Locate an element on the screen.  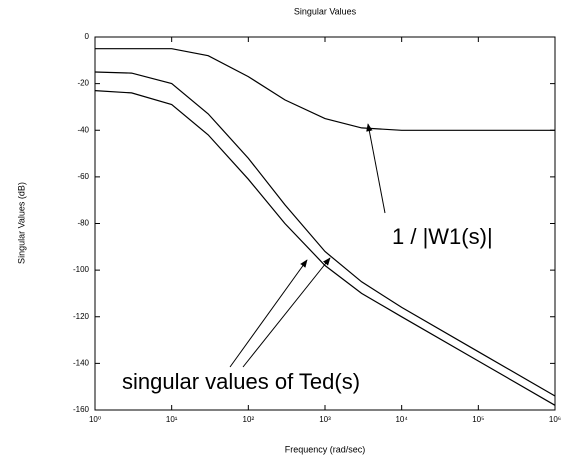
x-tick-label: 10⁰ is located at coordinates (95, 419).